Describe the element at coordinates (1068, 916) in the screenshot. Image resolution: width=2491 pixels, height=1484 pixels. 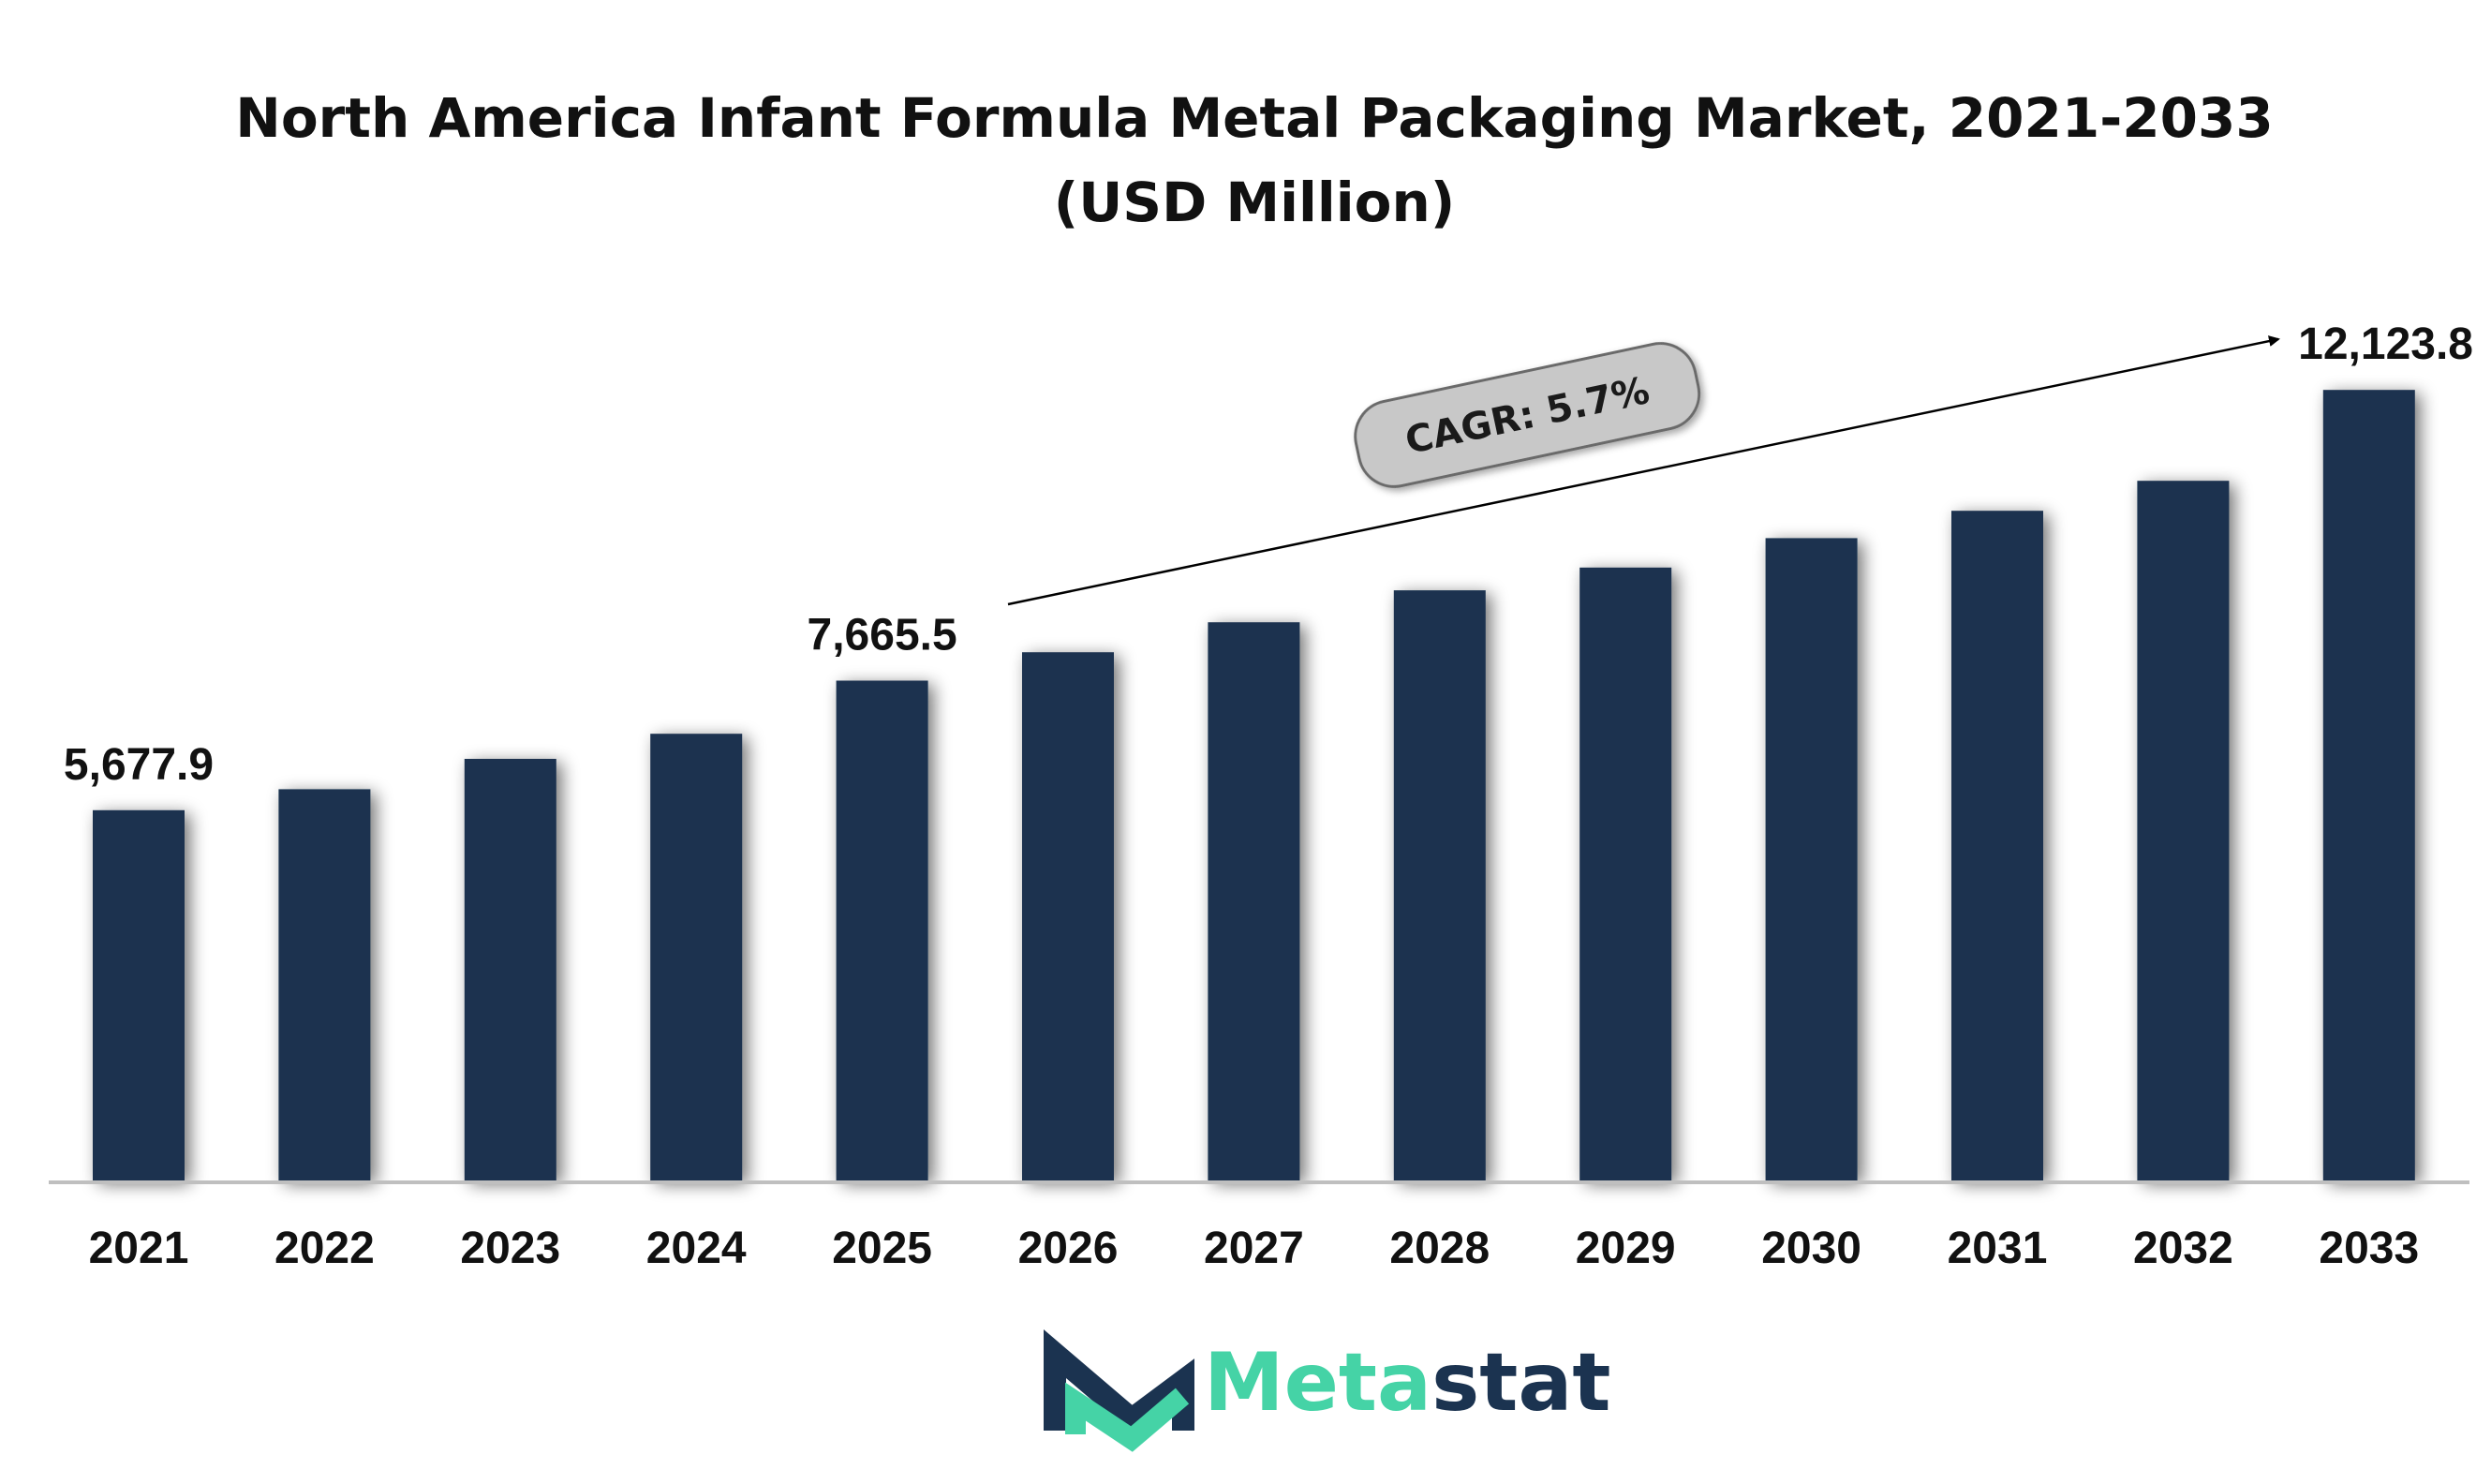
I see `bar-2026` at that location.